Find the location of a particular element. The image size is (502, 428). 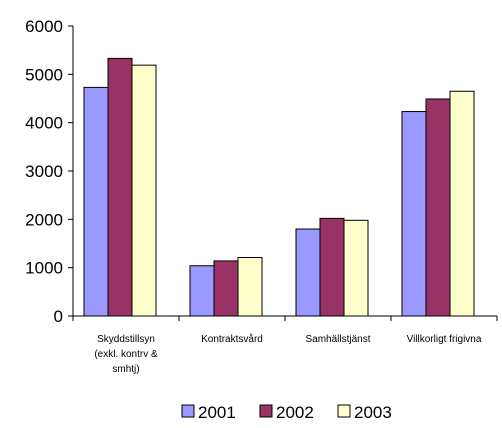

y-tick-label-6000: 6000 is located at coordinates (44, 26).